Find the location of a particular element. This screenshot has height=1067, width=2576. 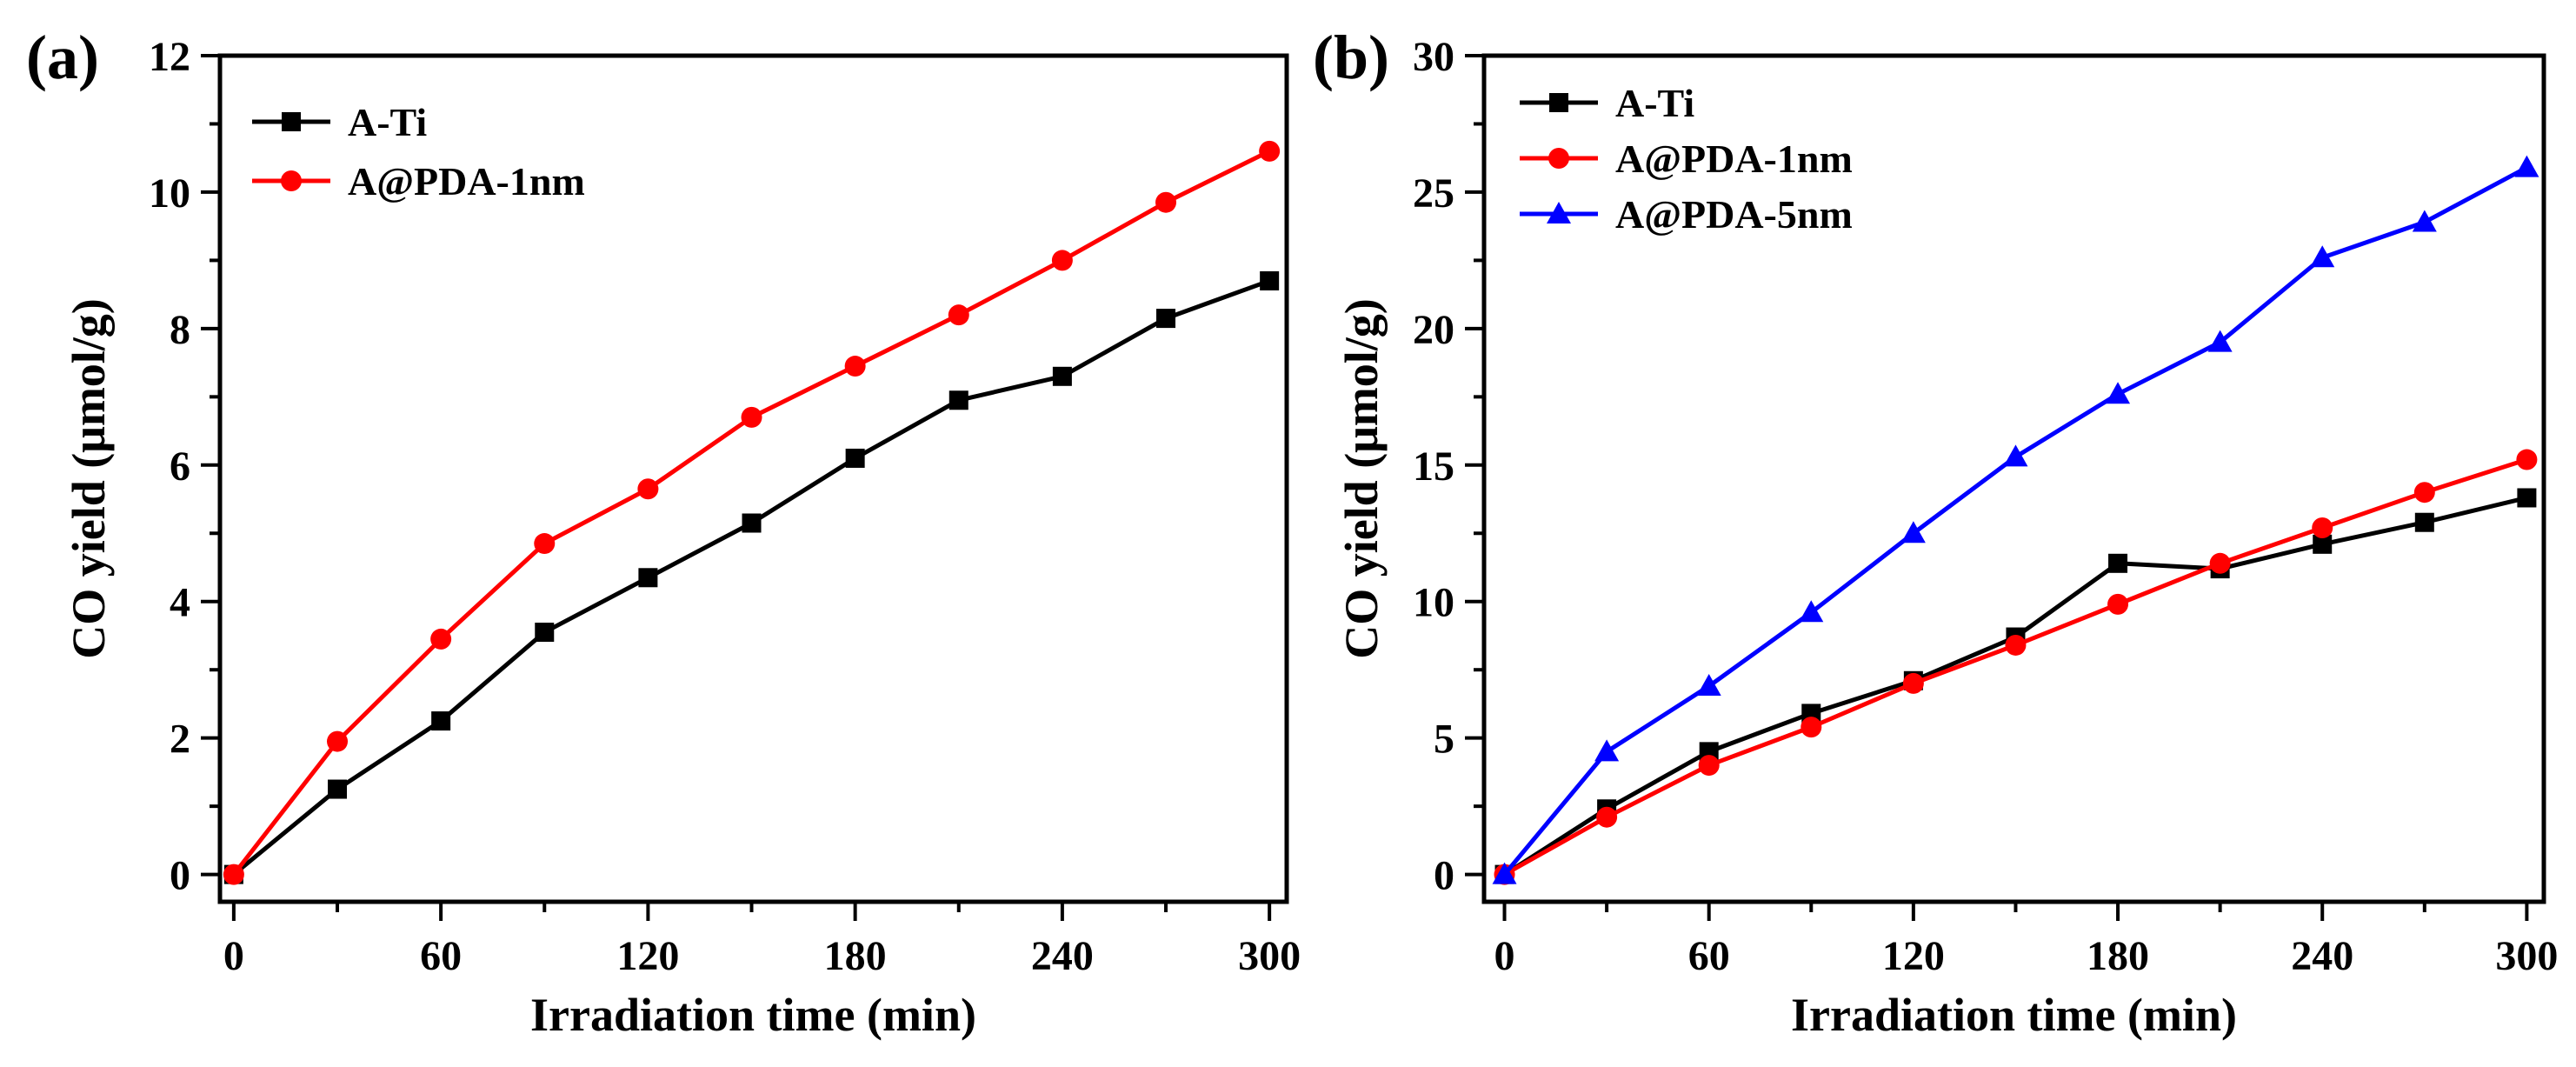

y-tick-label: 6 is located at coordinates (180, 466).